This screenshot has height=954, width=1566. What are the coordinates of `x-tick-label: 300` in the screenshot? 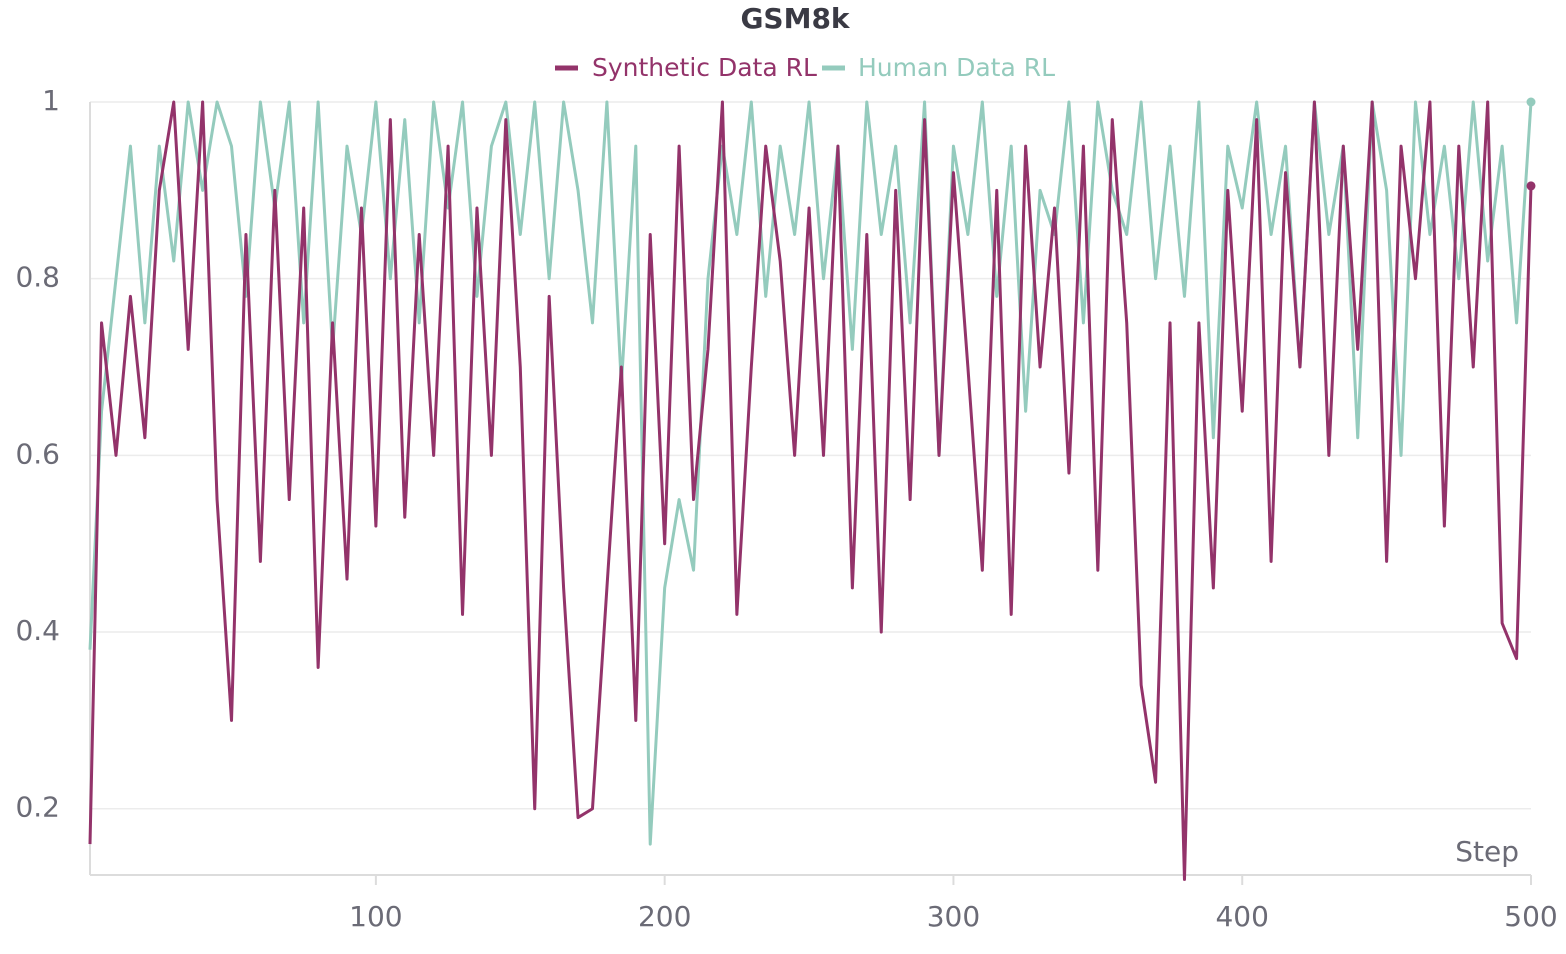 It's located at (953, 916).